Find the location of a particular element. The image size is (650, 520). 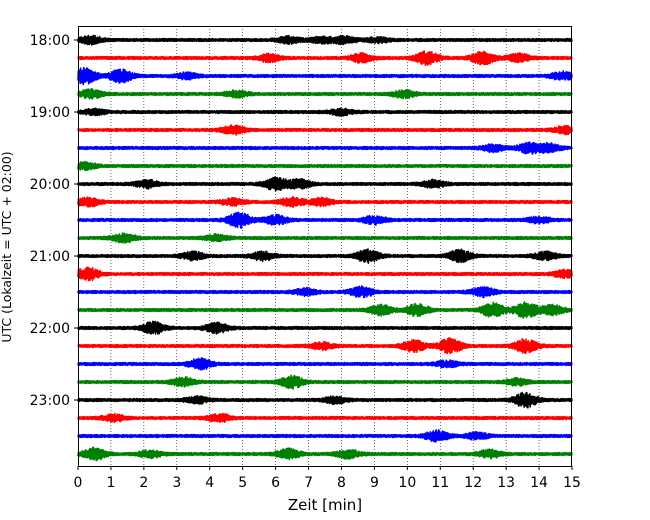

x-axis: 0 1 2 3 4 5 6 7 8 9 10 11 12 13 14 15 is located at coordinates (327, 478).